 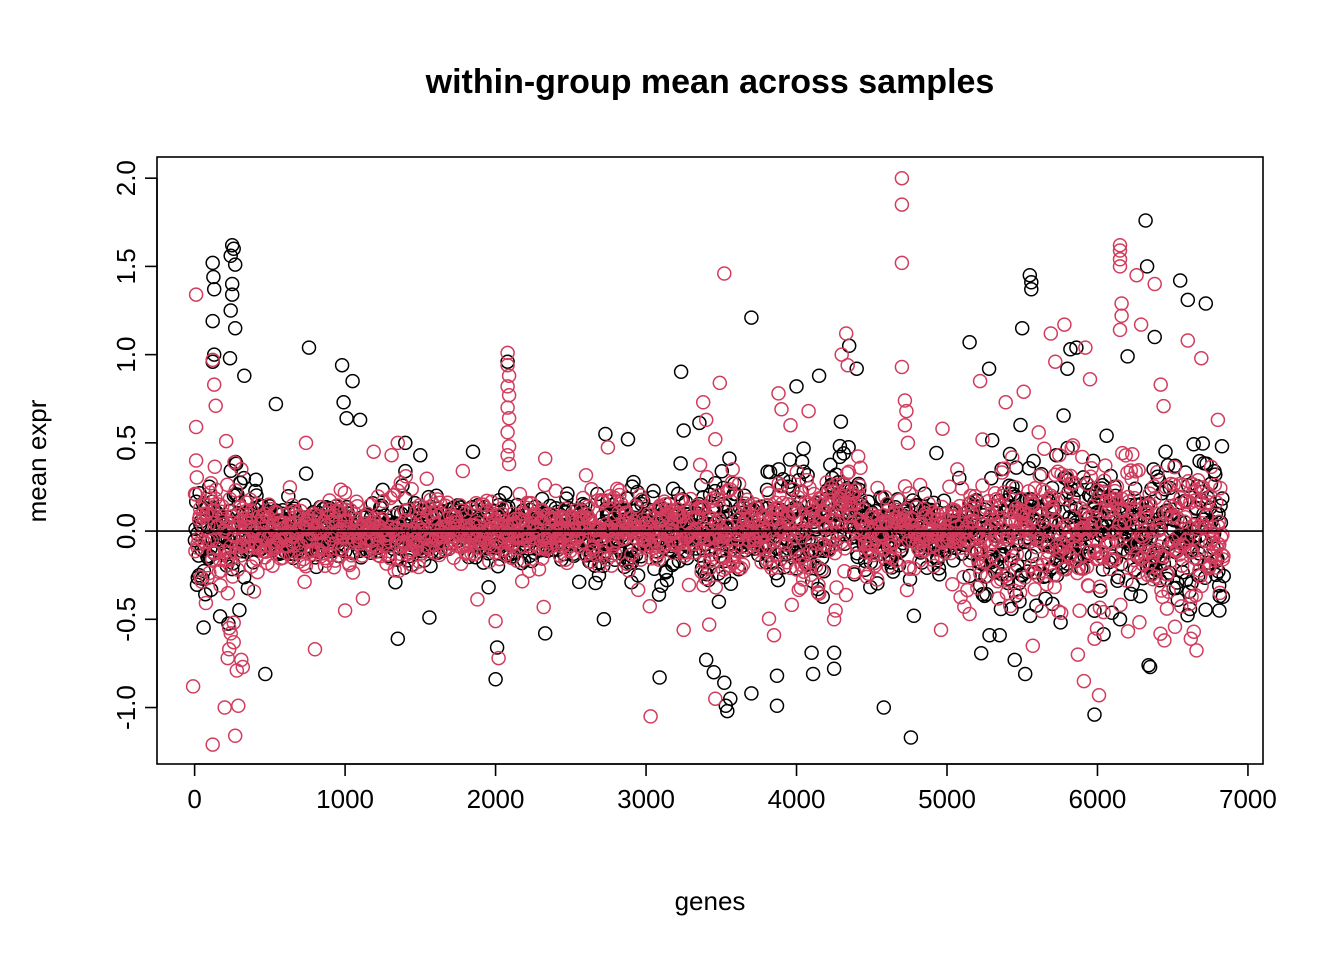 What do you see at coordinates (126, 707) in the screenshot?
I see `y-tick-label: -1.0` at bounding box center [126, 707].